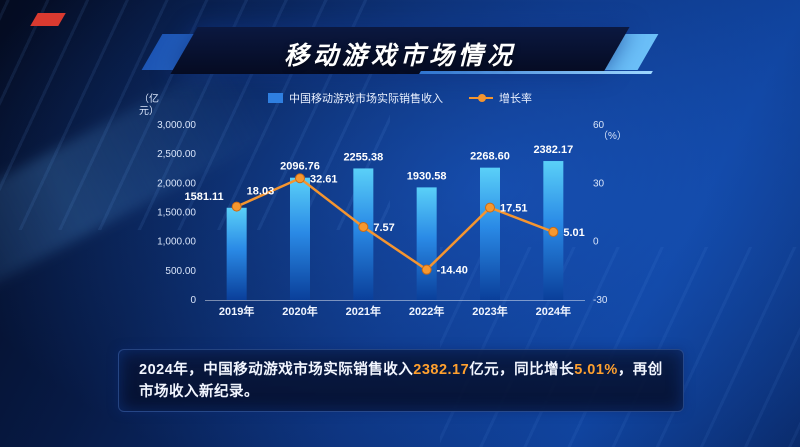 Image resolution: width=800 pixels, height=447 pixels. Describe the element at coordinates (193, 300) in the screenshot. I see `left-axis-tick: 0` at that location.